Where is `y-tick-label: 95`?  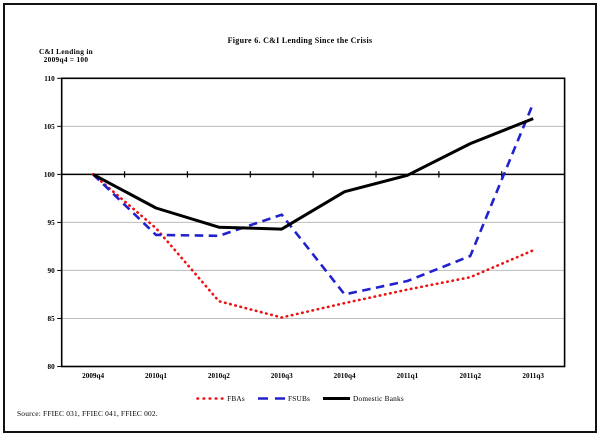
y-tick-label: 95 is located at coordinates (52, 223).